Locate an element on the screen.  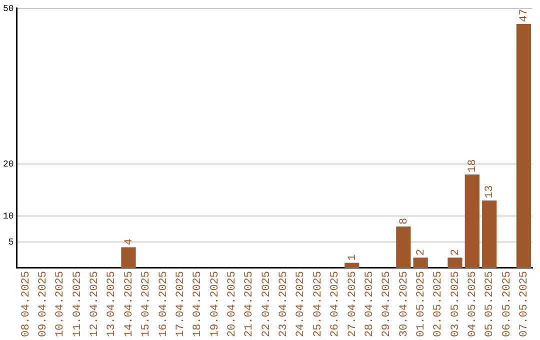
x-tick-label: 24.04.2025 is located at coordinates (301, 304).